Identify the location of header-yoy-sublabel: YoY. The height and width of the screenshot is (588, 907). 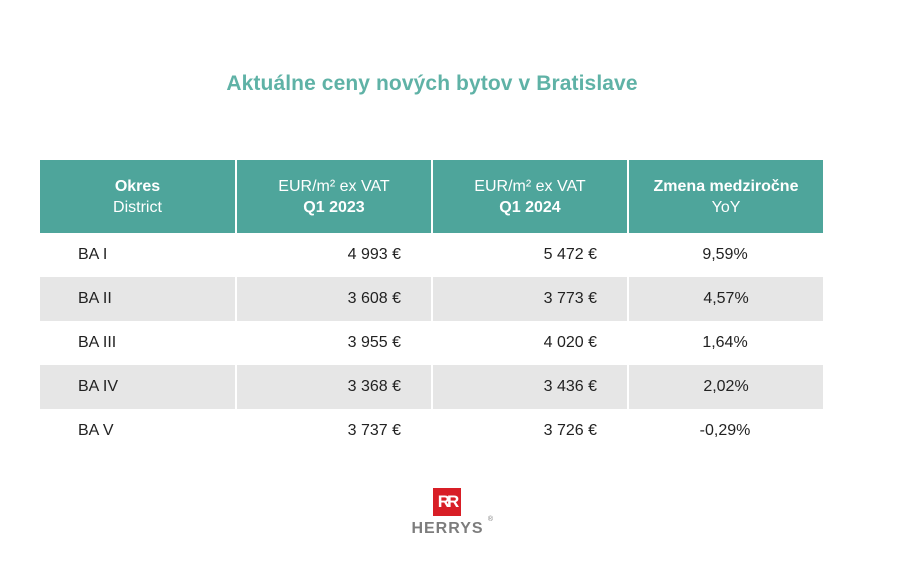
(726, 207).